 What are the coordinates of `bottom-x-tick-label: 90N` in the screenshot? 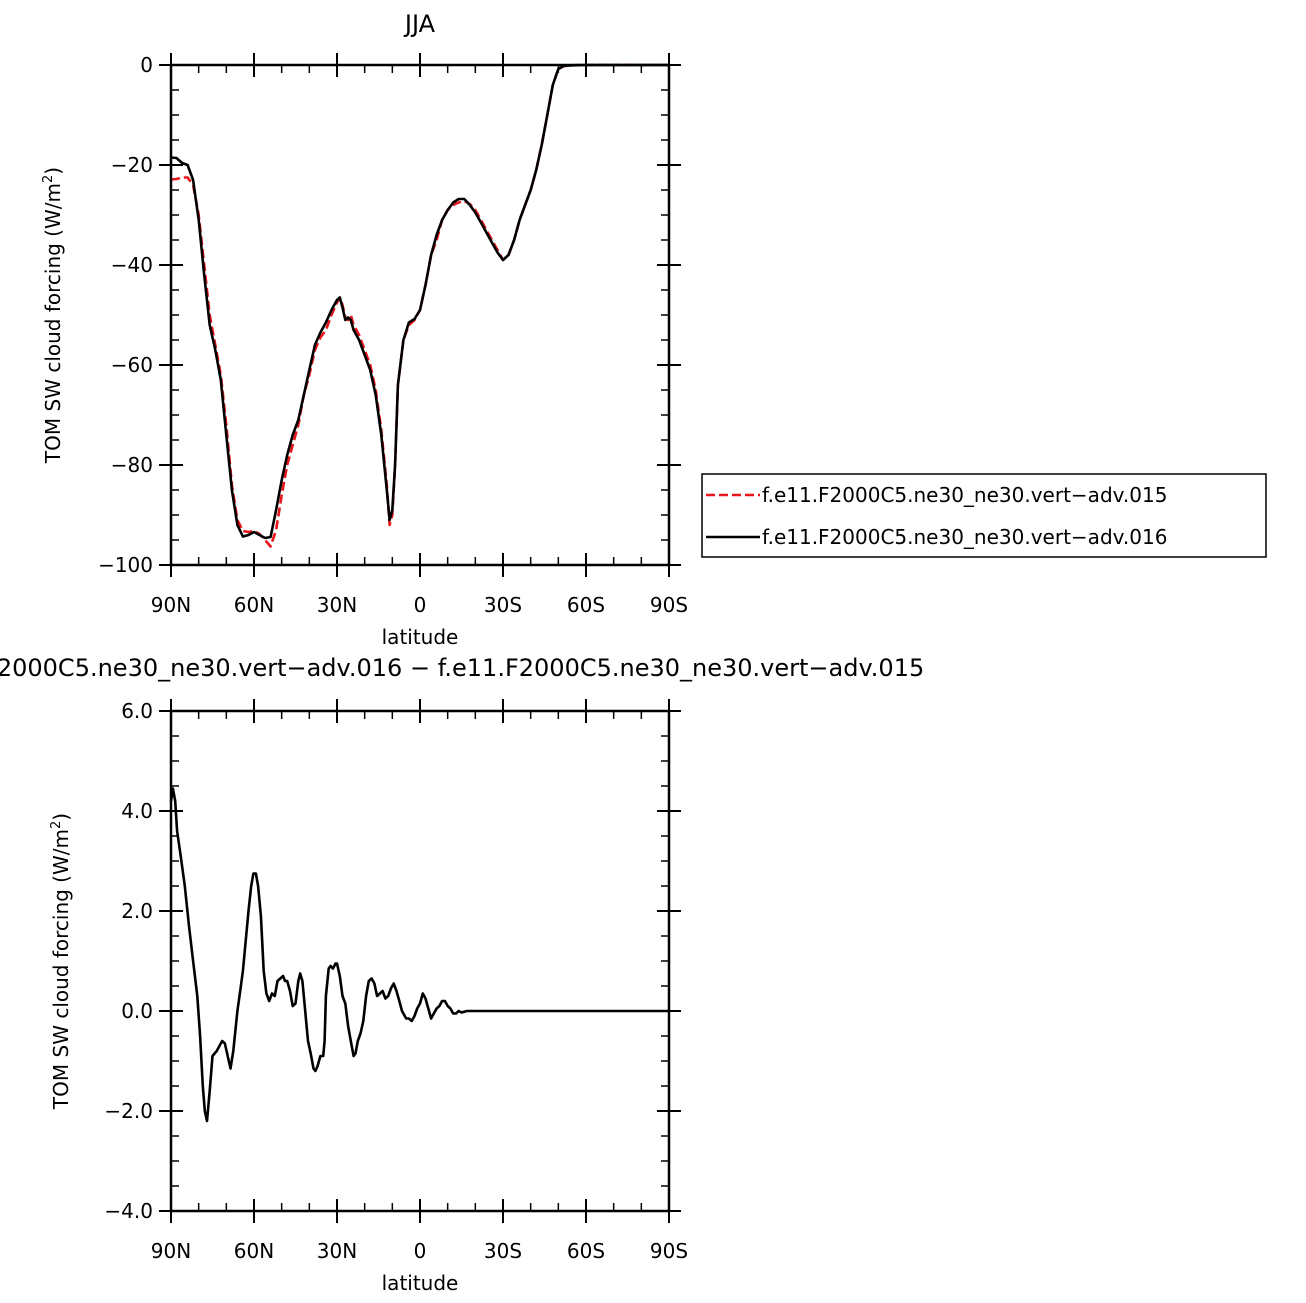 It's located at (171, 1251).